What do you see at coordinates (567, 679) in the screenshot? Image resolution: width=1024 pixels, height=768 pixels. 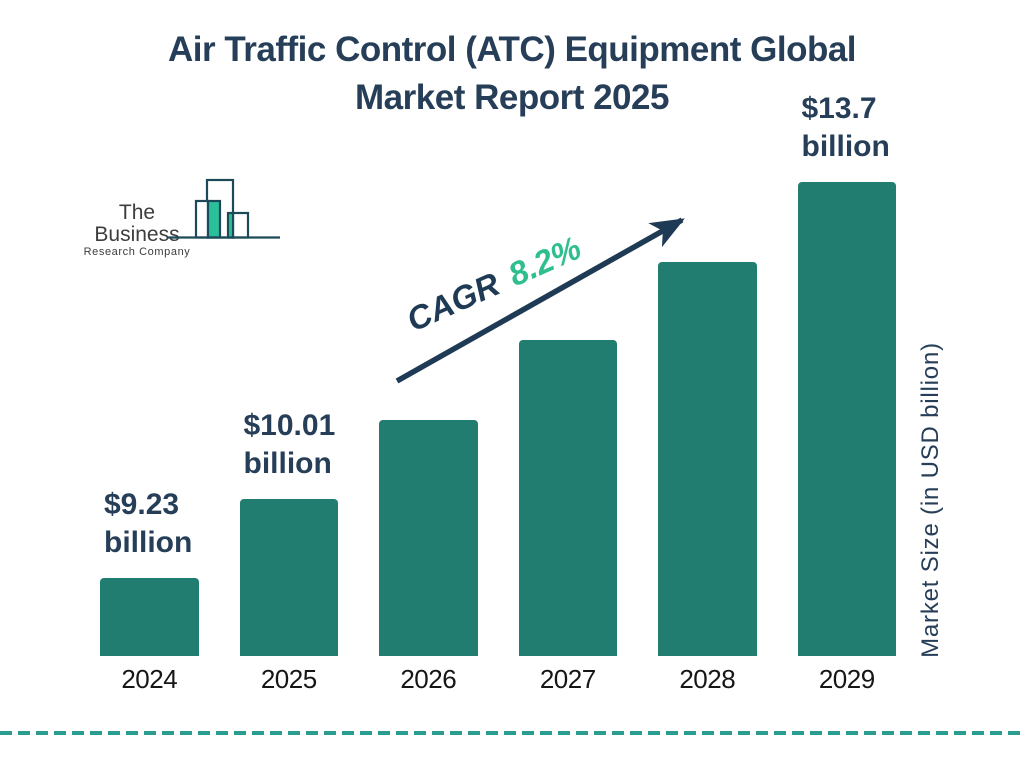 I see `x-axis-label-2027: 2027` at bounding box center [567, 679].